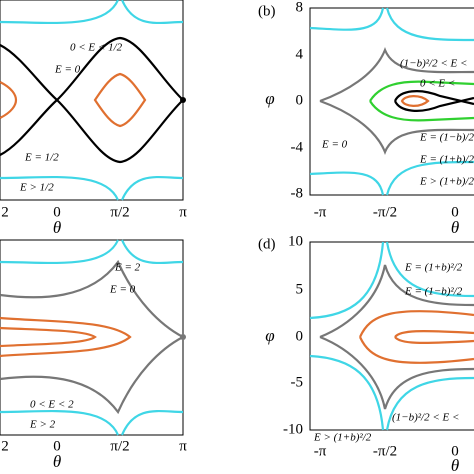 The height and width of the screenshot is (474, 474). I want to click on y-tick-label: 10, so click(295, 241).